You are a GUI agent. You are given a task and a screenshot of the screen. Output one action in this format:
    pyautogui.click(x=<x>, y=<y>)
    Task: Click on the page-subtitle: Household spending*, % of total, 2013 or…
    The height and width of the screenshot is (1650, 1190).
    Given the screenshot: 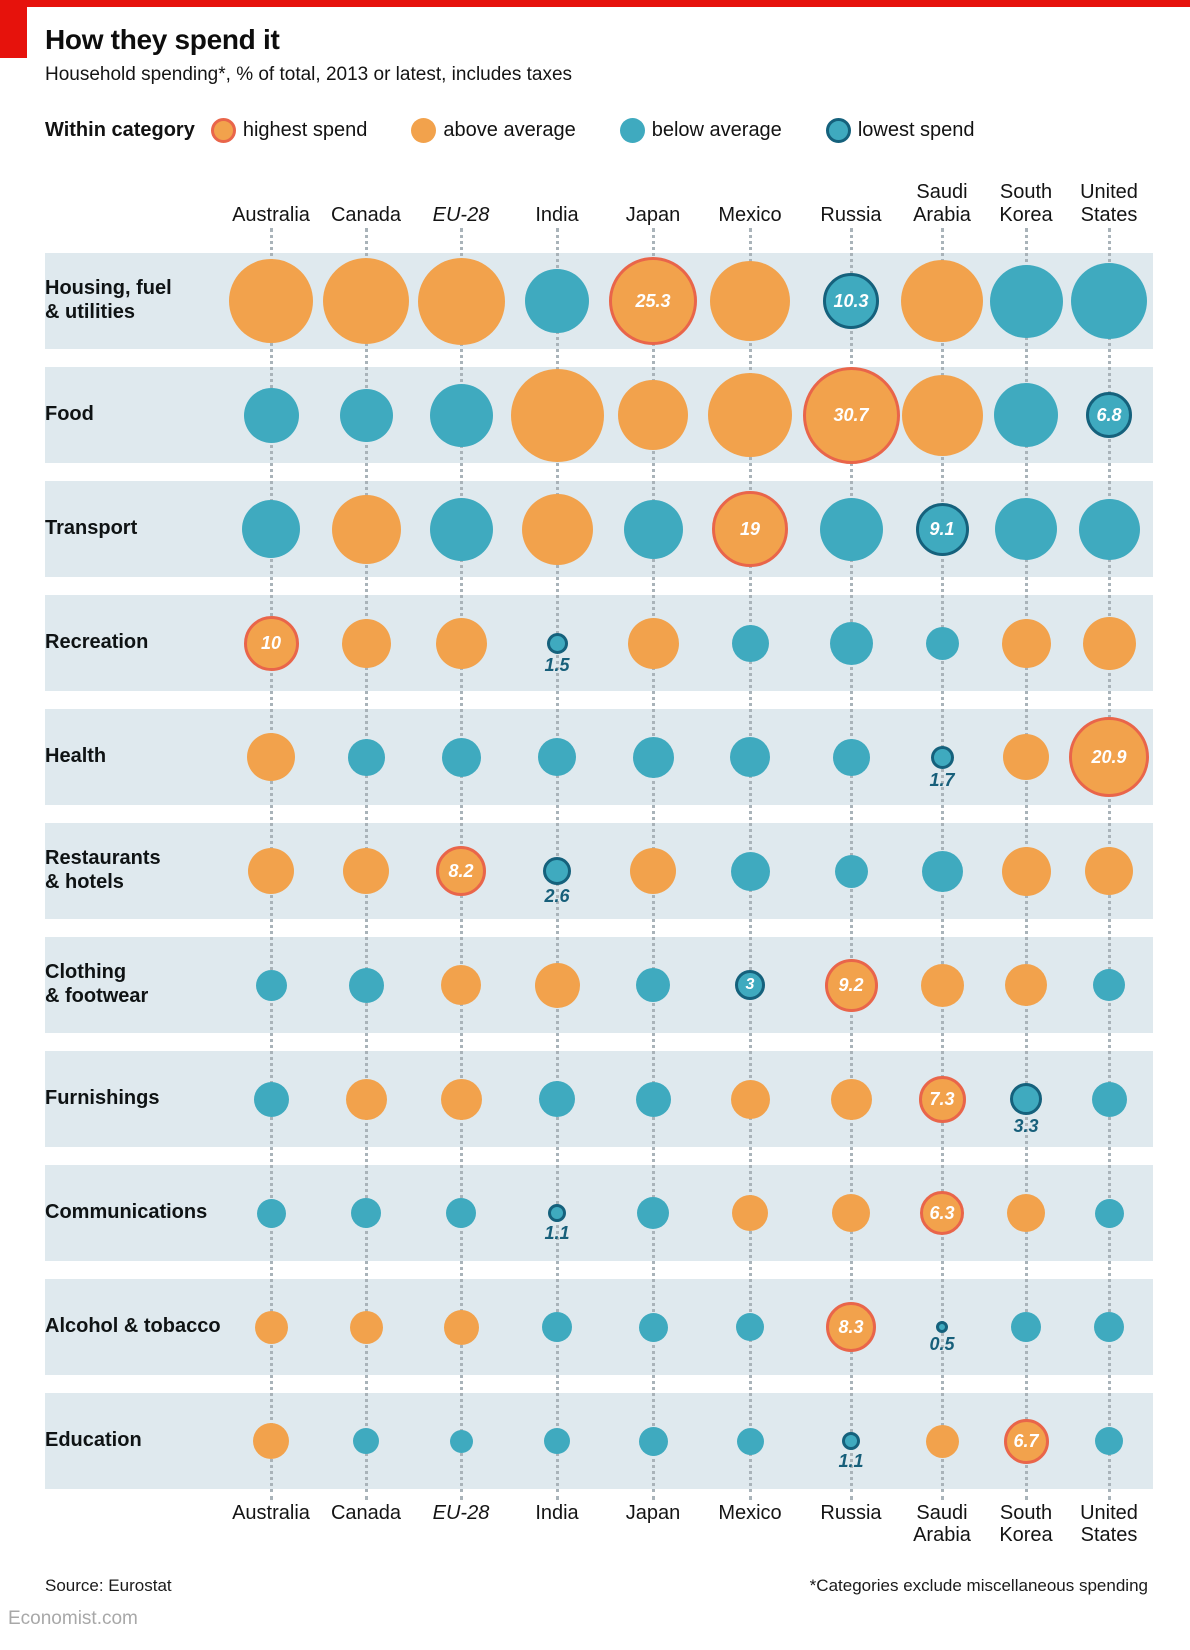 What is the action you would take?
    pyautogui.click(x=309, y=74)
    